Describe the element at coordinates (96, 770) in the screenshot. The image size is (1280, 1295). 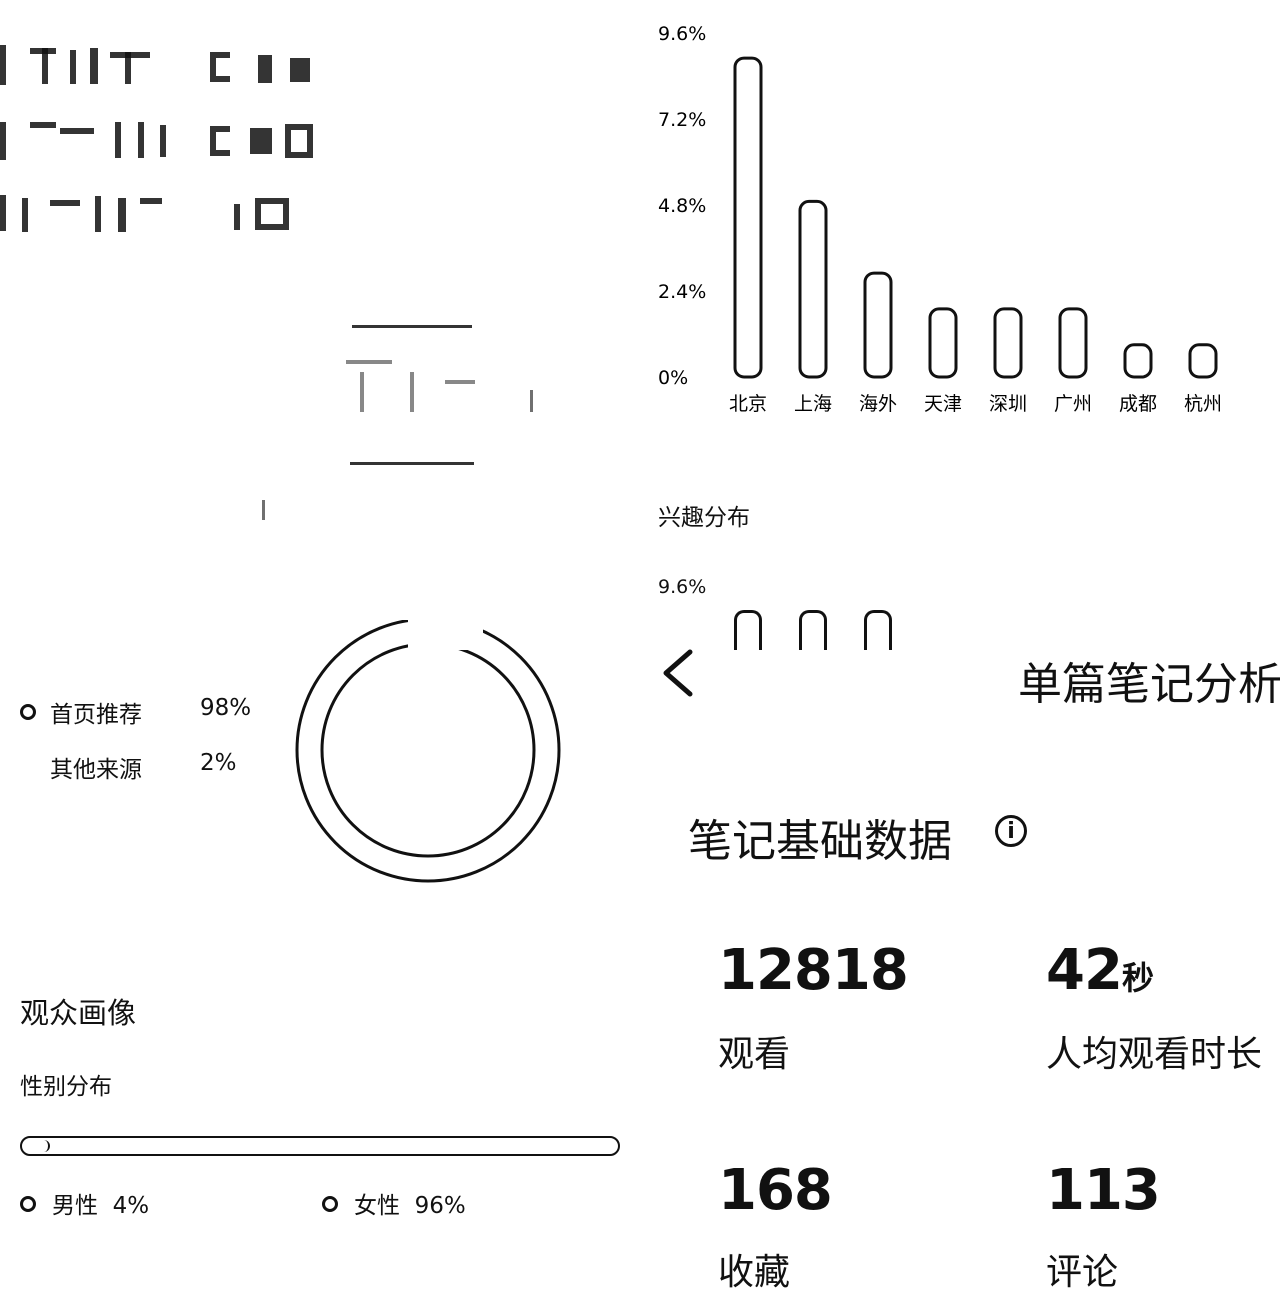
I see `legend-label-other: 其他来源` at that location.